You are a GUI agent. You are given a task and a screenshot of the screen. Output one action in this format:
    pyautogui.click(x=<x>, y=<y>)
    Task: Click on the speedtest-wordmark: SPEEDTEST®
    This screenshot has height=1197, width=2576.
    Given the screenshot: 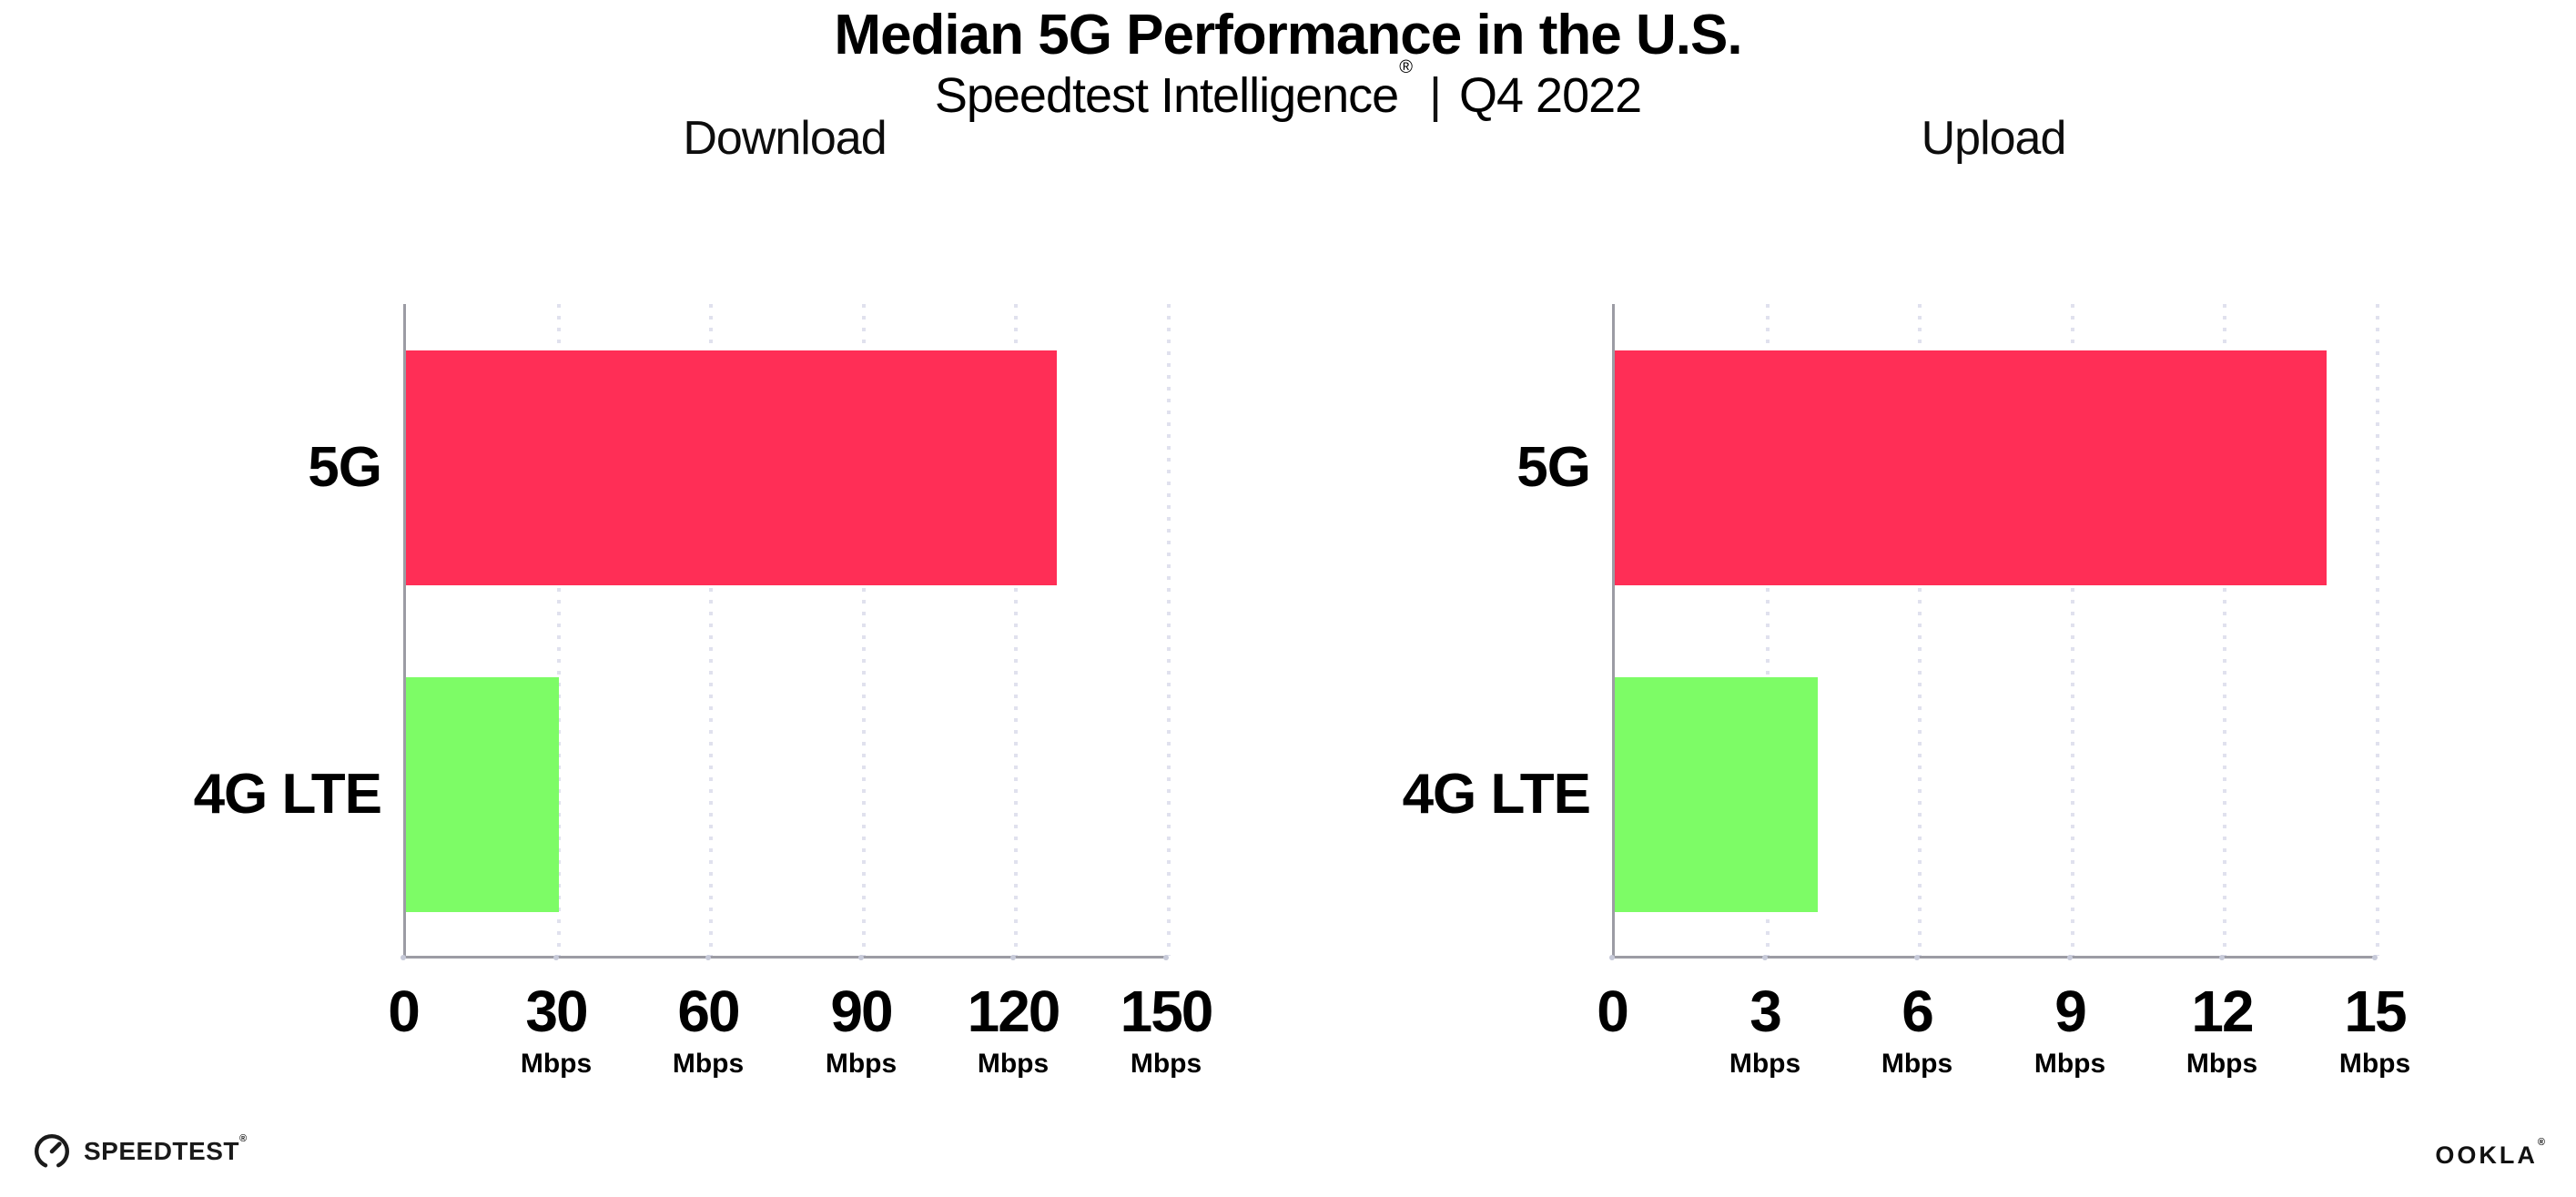 What is the action you would take?
    pyautogui.click(x=166, y=1150)
    